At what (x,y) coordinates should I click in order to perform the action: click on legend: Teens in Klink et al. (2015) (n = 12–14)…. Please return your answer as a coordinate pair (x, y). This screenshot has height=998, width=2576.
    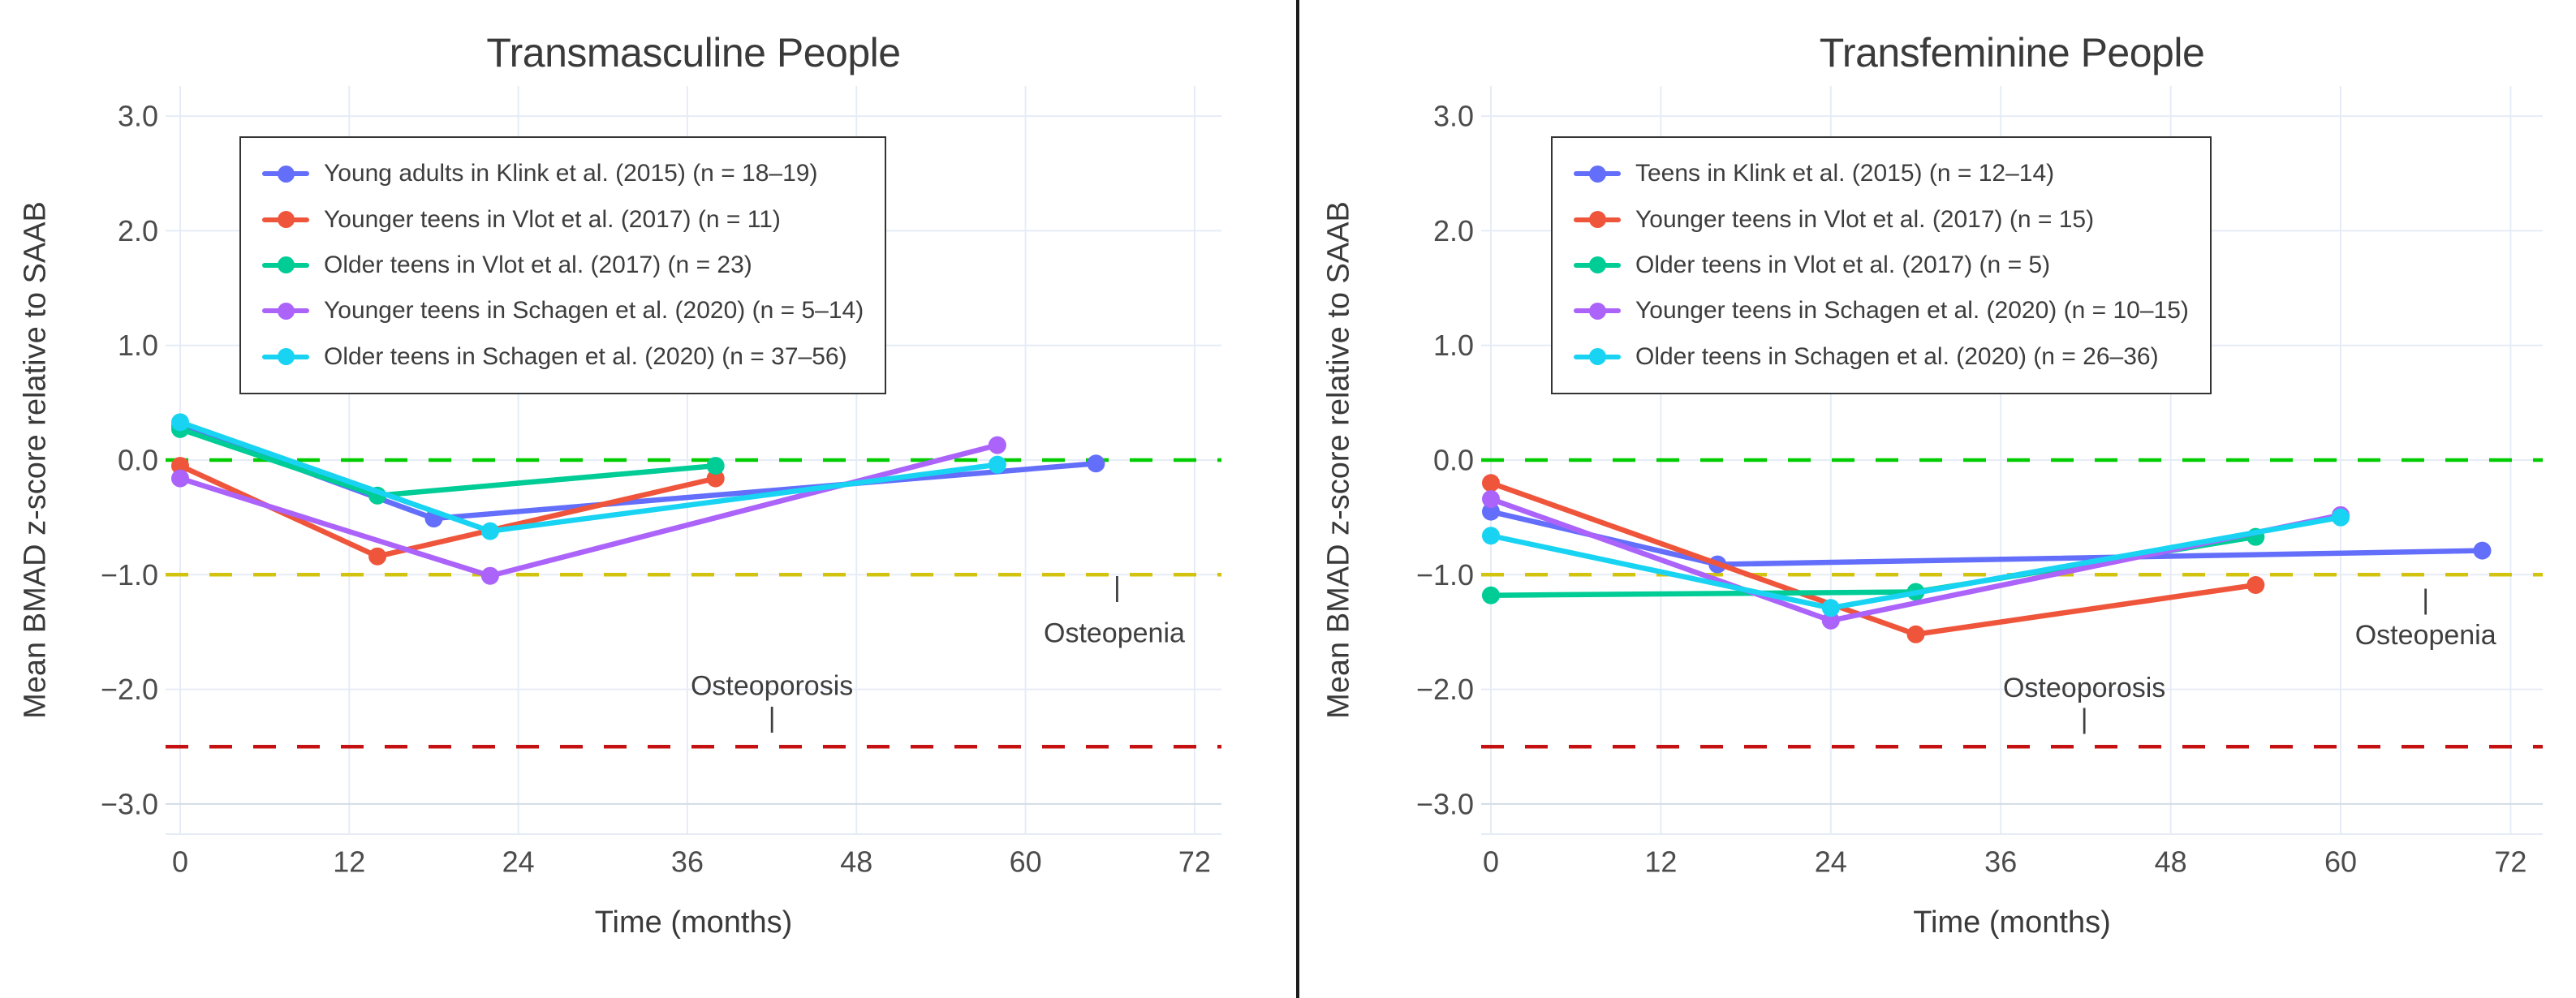
    Looking at the image, I should click on (1882, 265).